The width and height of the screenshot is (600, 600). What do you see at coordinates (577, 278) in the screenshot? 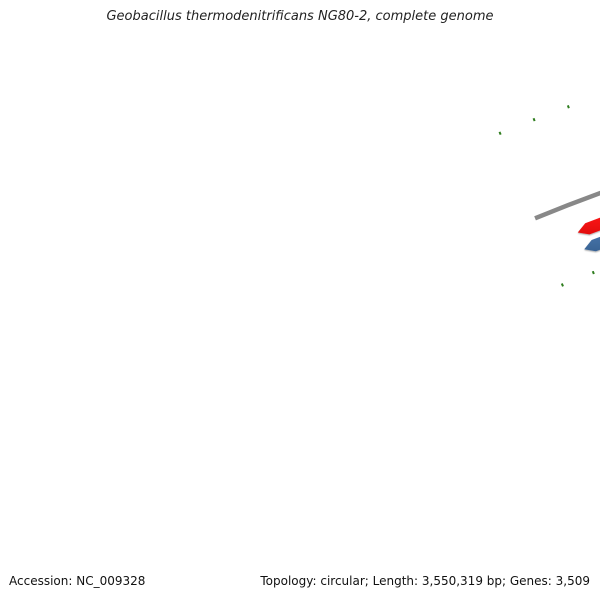
I see `inner-scale-ticks` at bounding box center [577, 278].